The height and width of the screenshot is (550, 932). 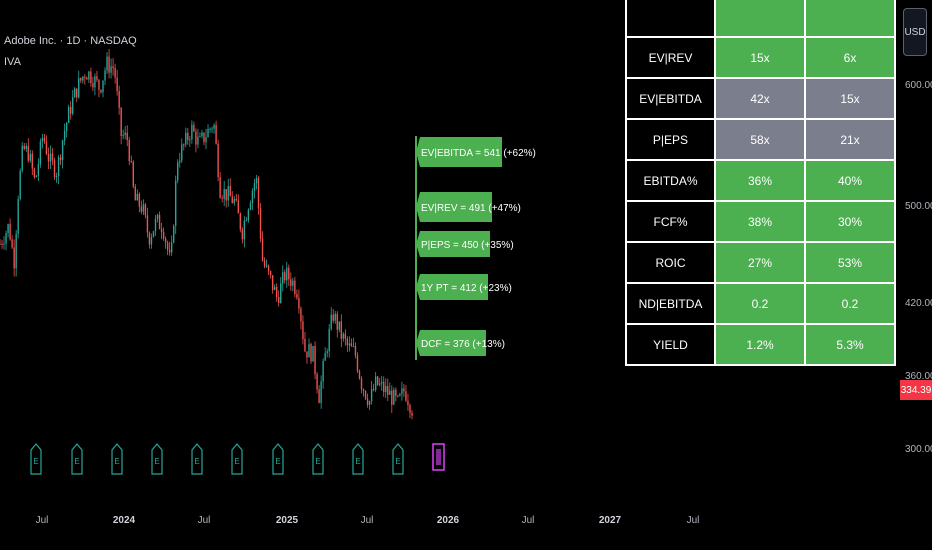 I want to click on currency-button: USD, so click(x=915, y=32).